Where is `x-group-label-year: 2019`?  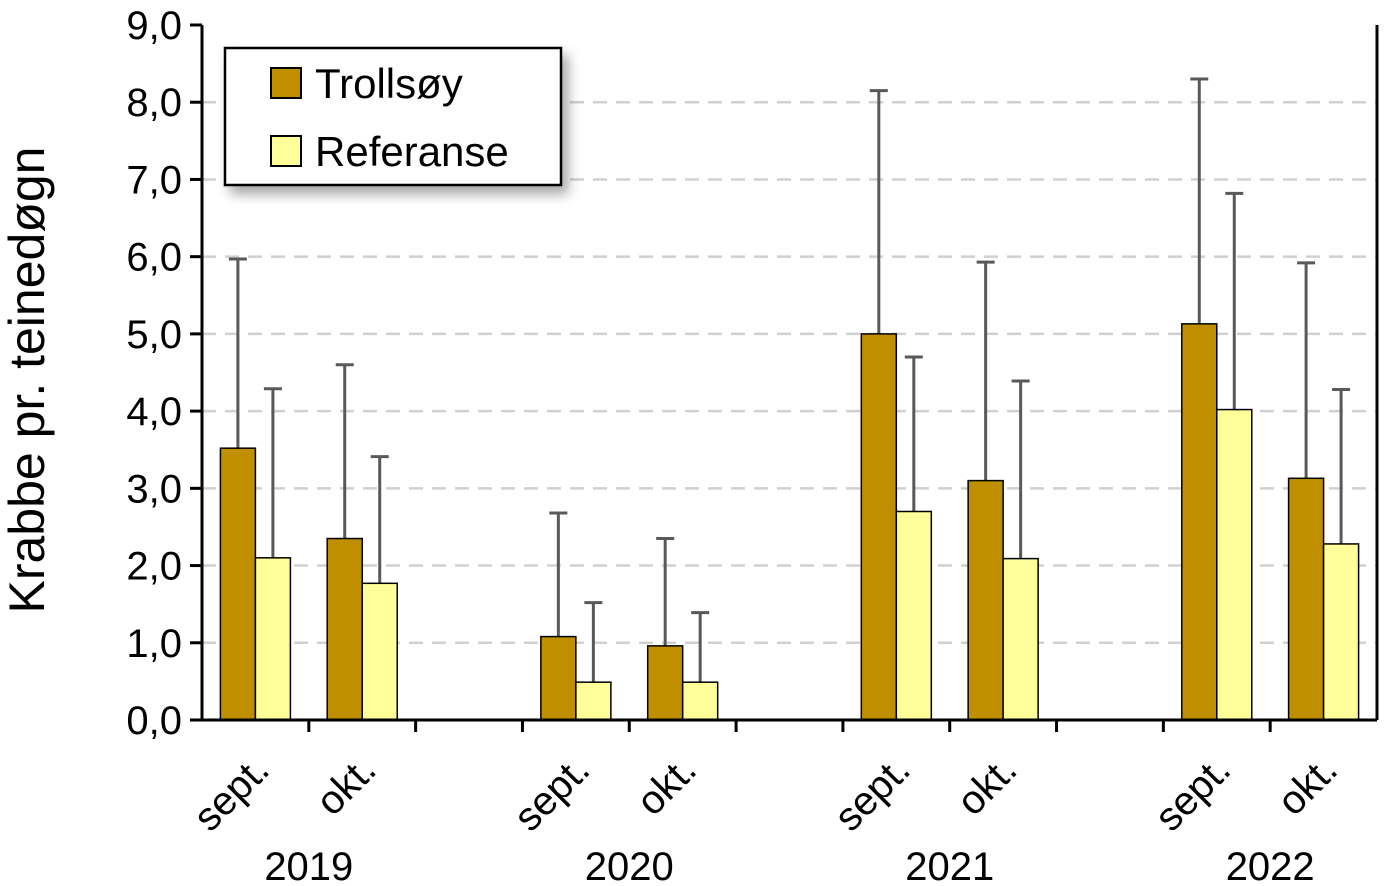 x-group-label-year: 2019 is located at coordinates (308, 865).